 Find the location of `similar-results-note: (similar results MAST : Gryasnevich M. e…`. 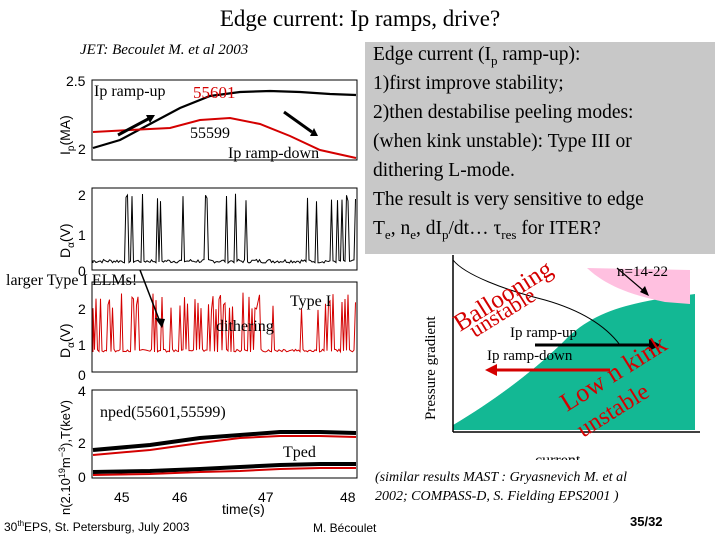

similar-results-note: (similar results MAST : Gryasnevich M. e… is located at coordinates (545, 487).